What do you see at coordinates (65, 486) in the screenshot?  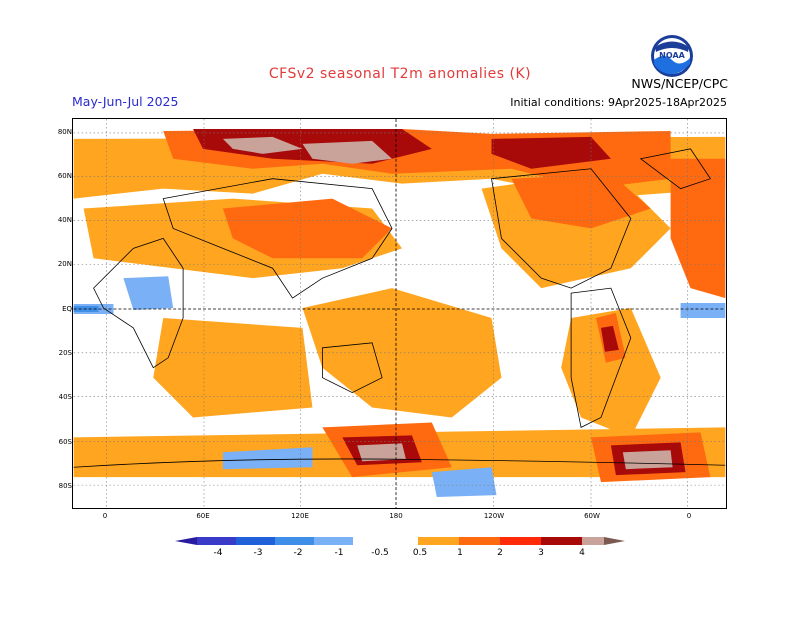 I see `lat-label-80s: 80S` at bounding box center [65, 486].